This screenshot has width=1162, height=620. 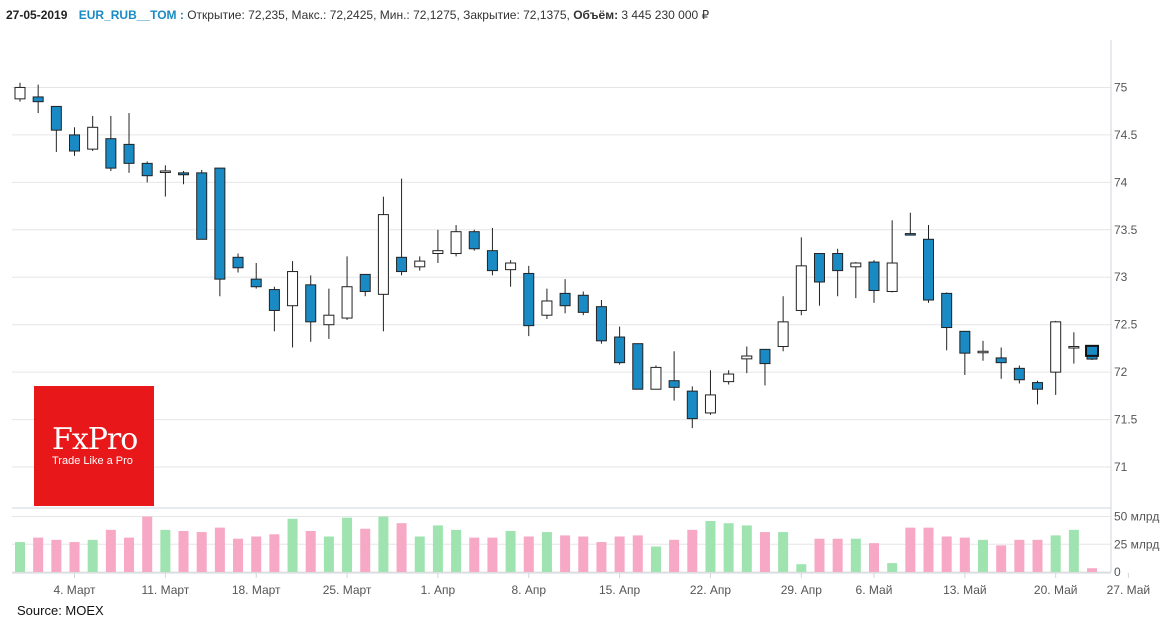 What do you see at coordinates (1092, 350) in the screenshot?
I see `last-candle-marker` at bounding box center [1092, 350].